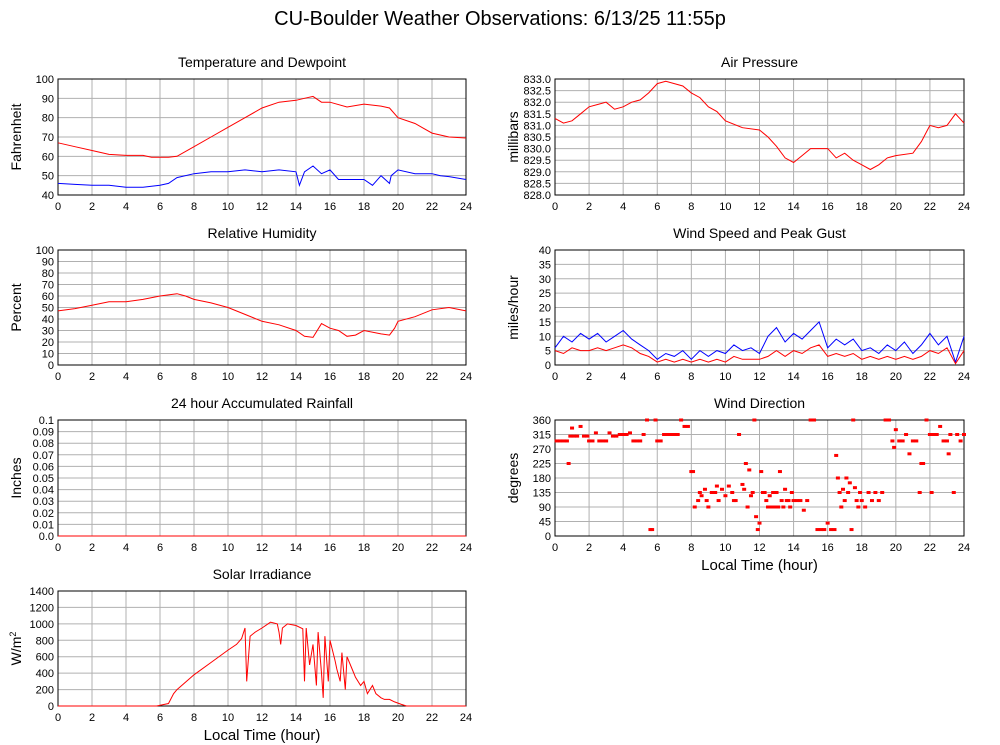  Describe the element at coordinates (43, 456) in the screenshot. I see `y-tick-label: 0.07` at that location.